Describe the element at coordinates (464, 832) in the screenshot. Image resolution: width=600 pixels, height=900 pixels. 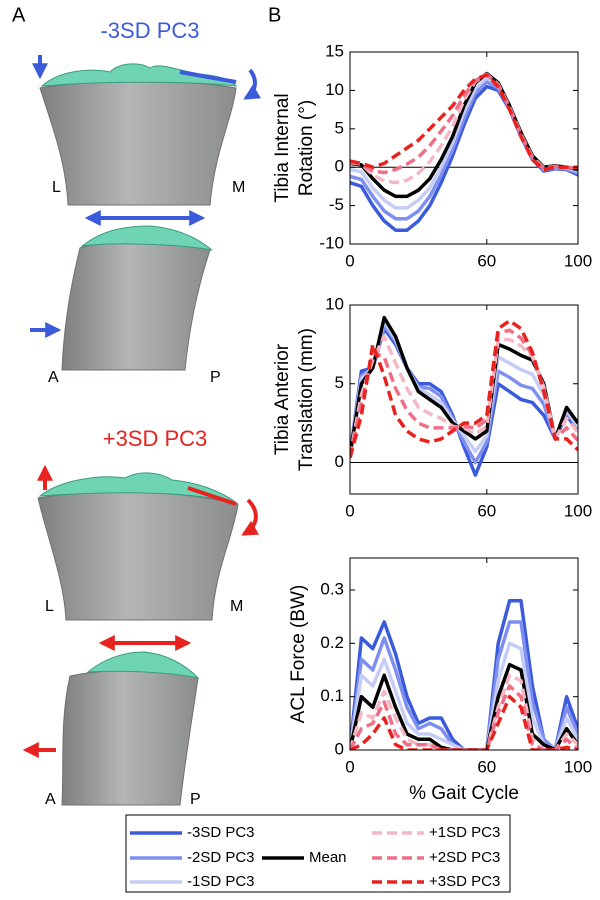
I see `legend-label: +1SD PC3` at that location.